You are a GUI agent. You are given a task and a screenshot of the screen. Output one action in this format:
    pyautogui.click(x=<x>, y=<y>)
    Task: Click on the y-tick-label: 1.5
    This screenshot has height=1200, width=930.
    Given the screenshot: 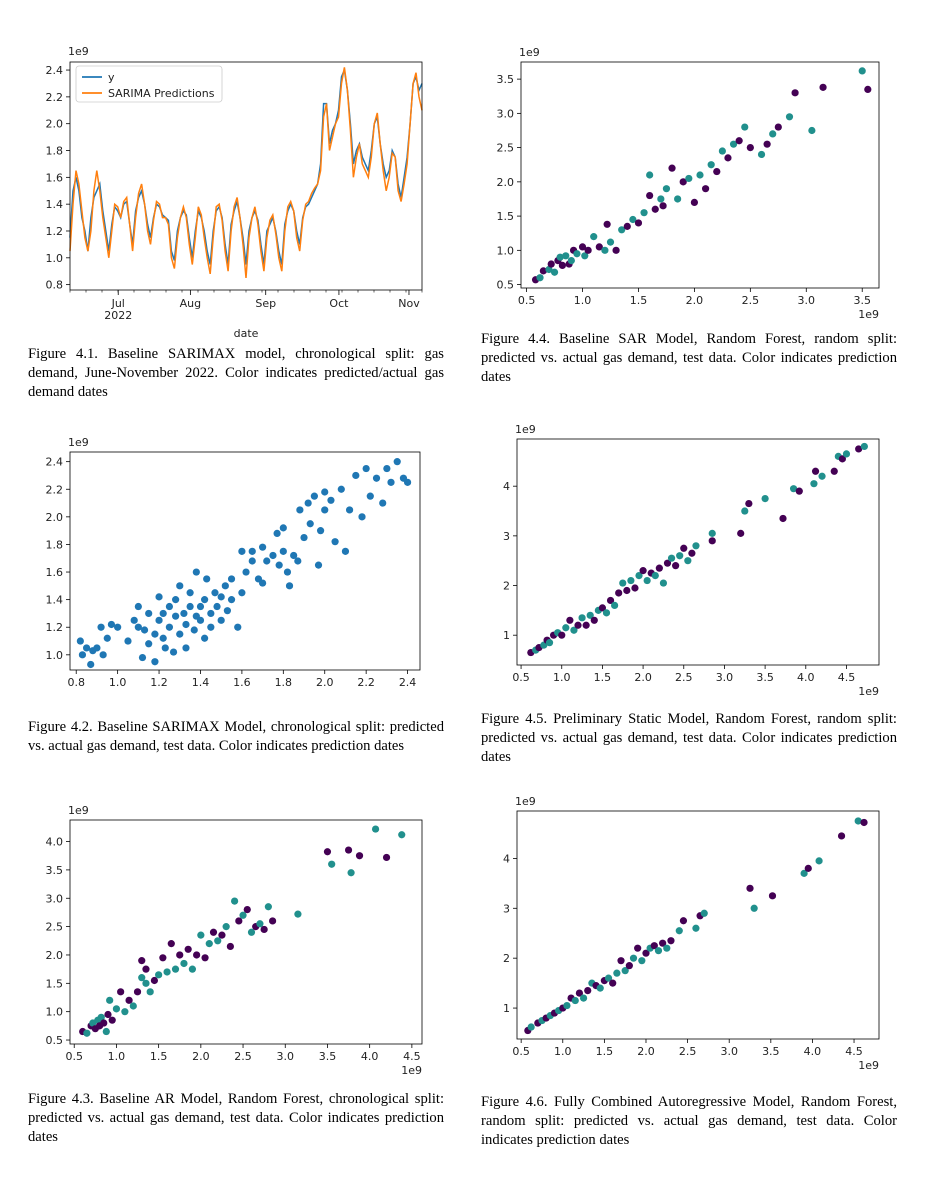 What is the action you would take?
    pyautogui.click(x=55, y=983)
    